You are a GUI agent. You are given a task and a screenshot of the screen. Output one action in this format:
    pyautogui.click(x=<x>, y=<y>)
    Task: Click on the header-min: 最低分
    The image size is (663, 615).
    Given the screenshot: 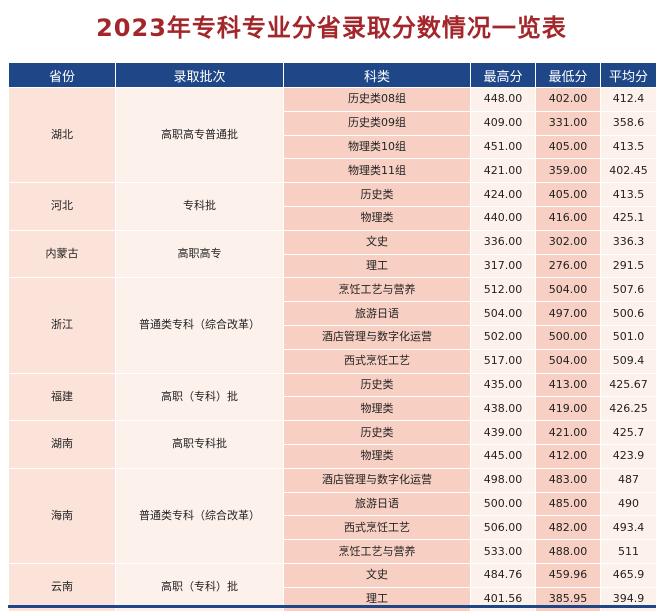 What is the action you would take?
    pyautogui.click(x=568, y=75)
    